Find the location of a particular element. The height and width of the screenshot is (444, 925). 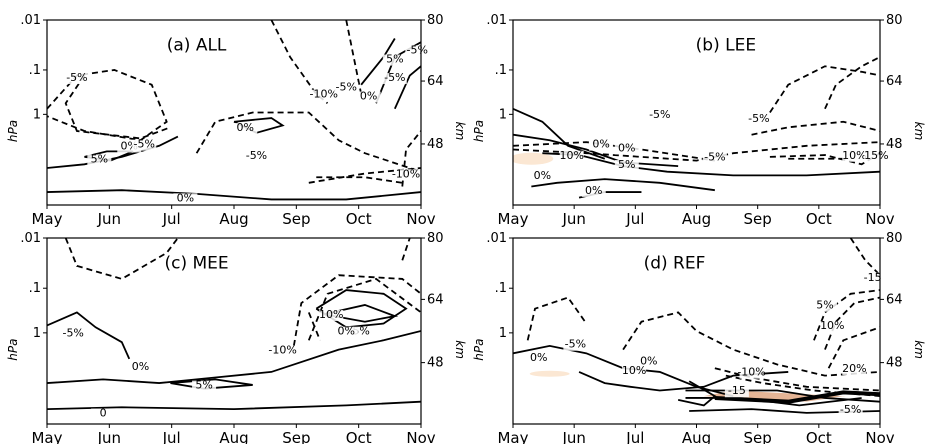

shade-region is located at coordinates (549, 373).